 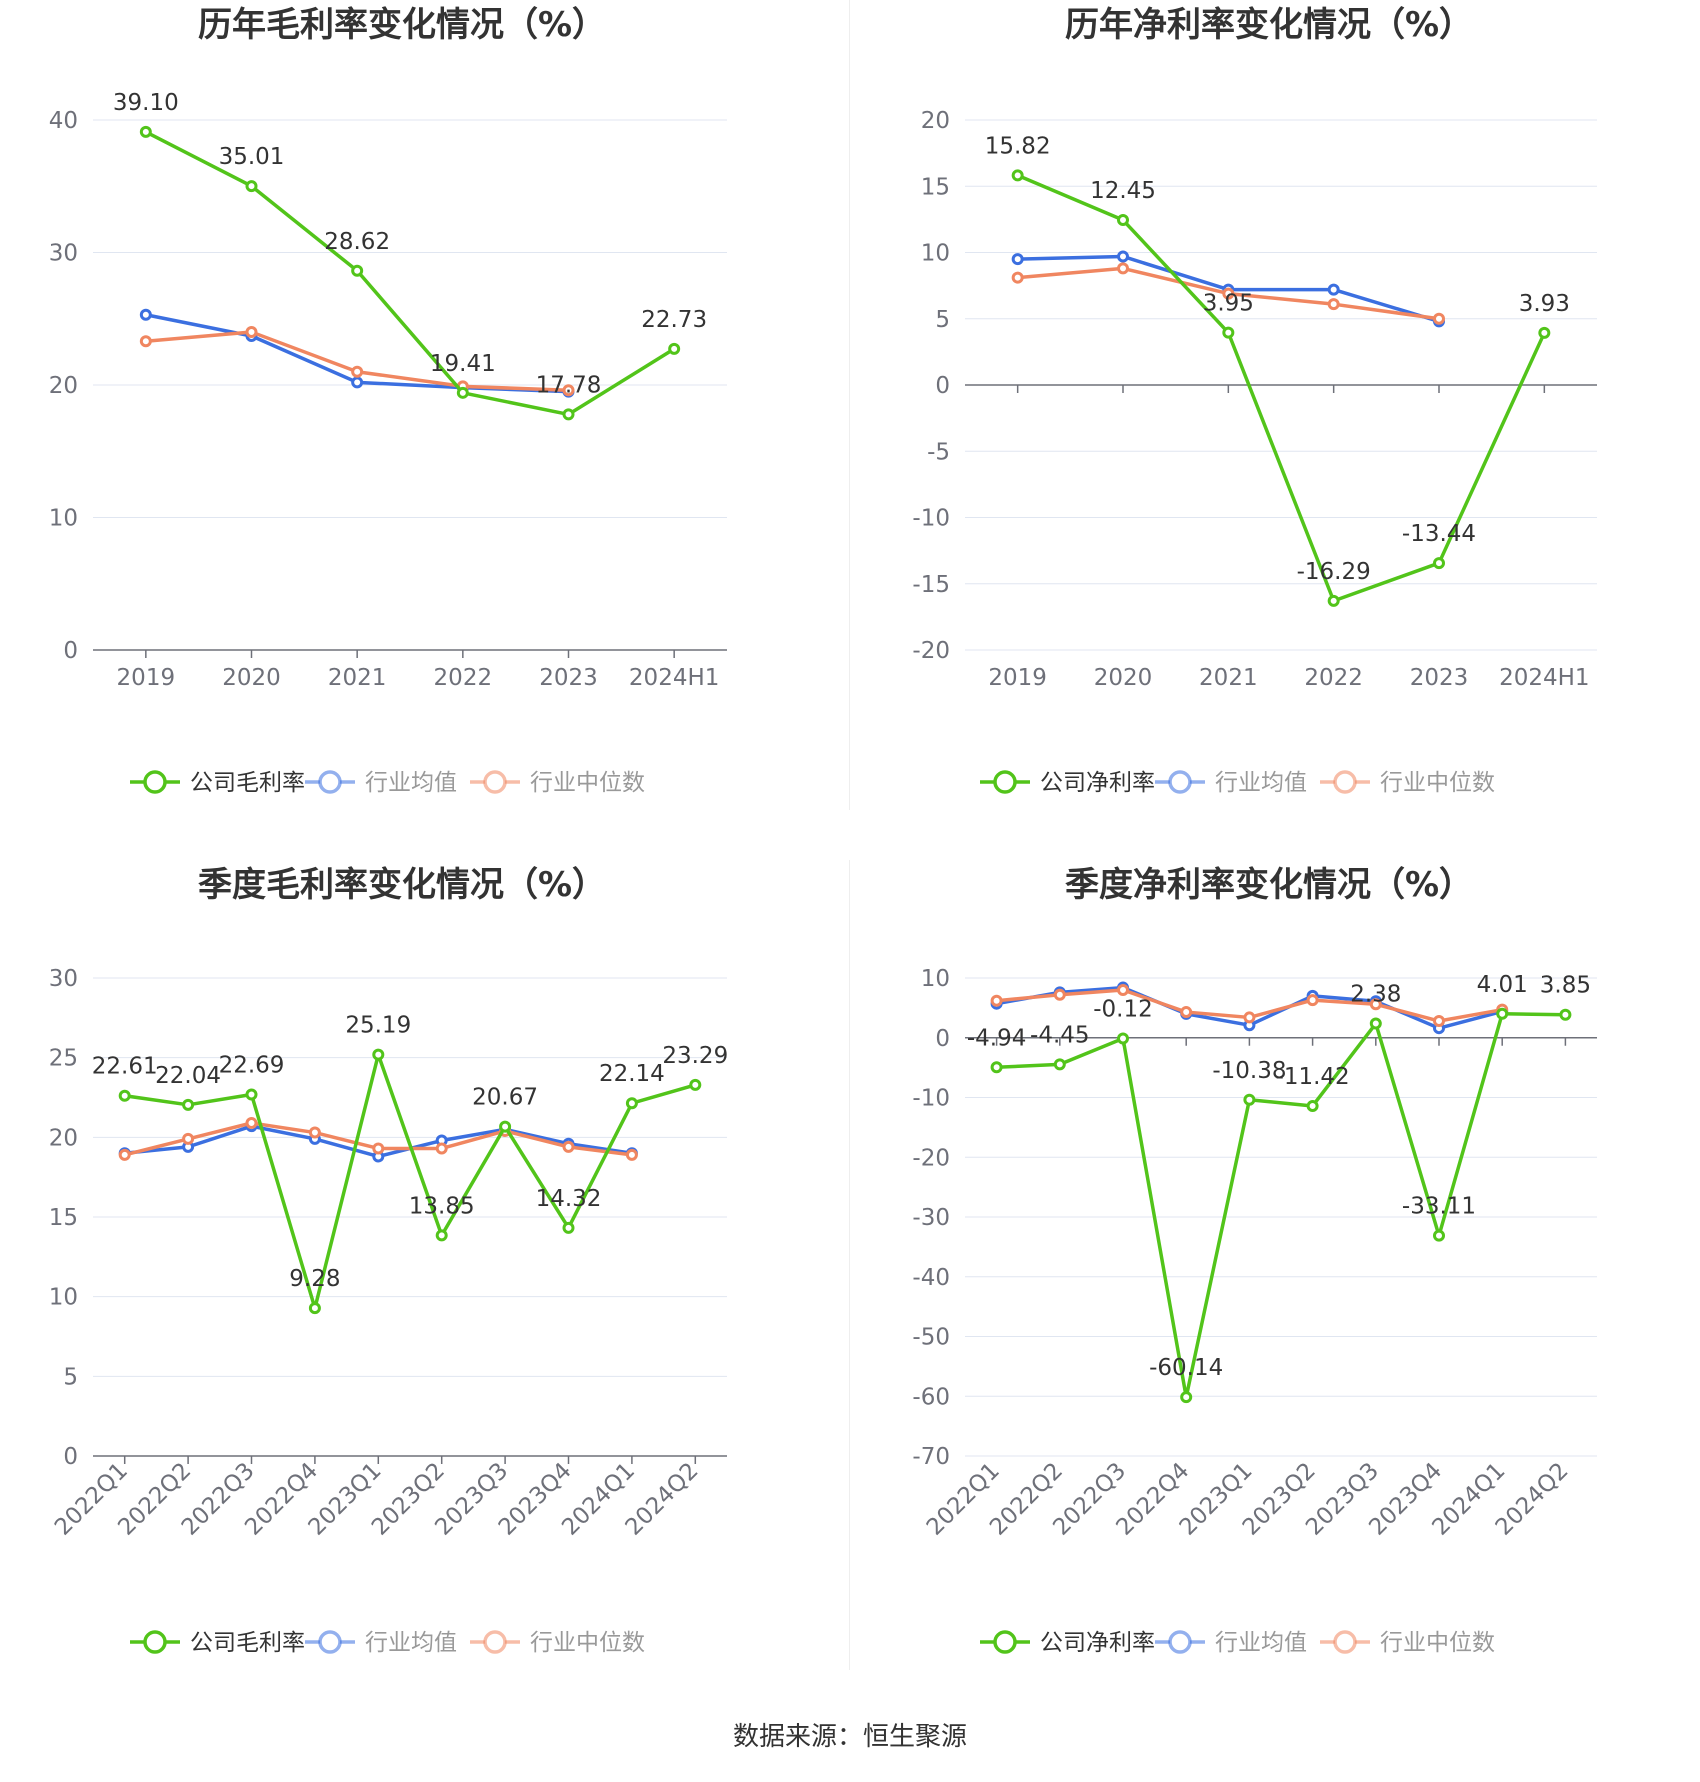 I want to click on data-label: 14.32, so click(x=569, y=1199).